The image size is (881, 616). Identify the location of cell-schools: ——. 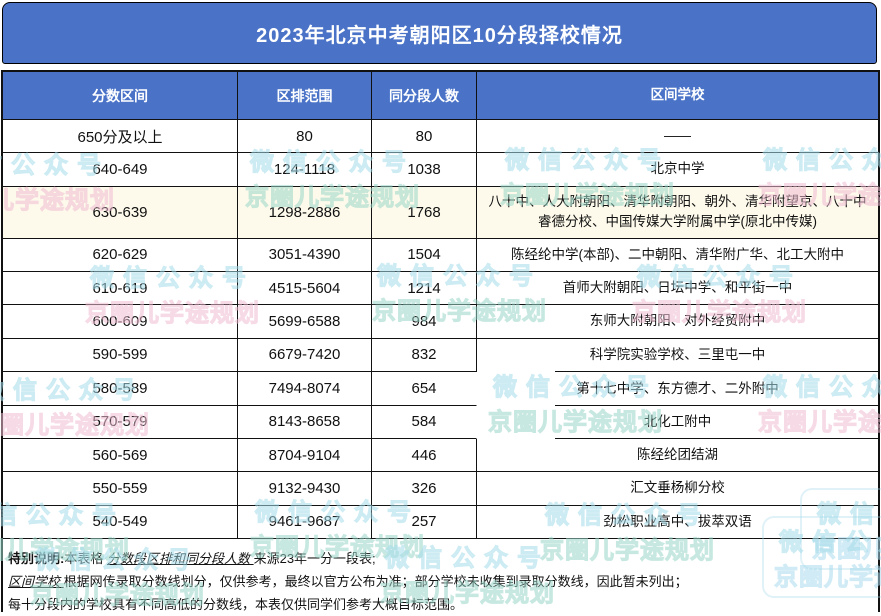
(677, 137).